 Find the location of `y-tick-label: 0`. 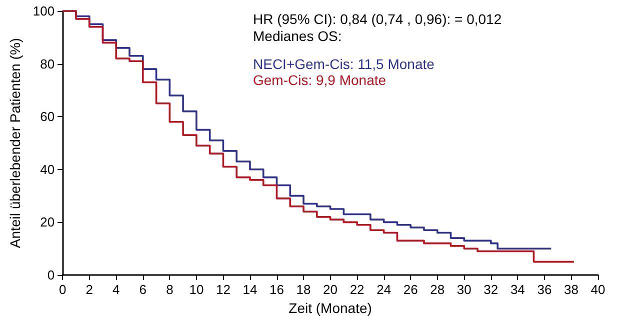

y-tick-label: 0 is located at coordinates (51, 275).